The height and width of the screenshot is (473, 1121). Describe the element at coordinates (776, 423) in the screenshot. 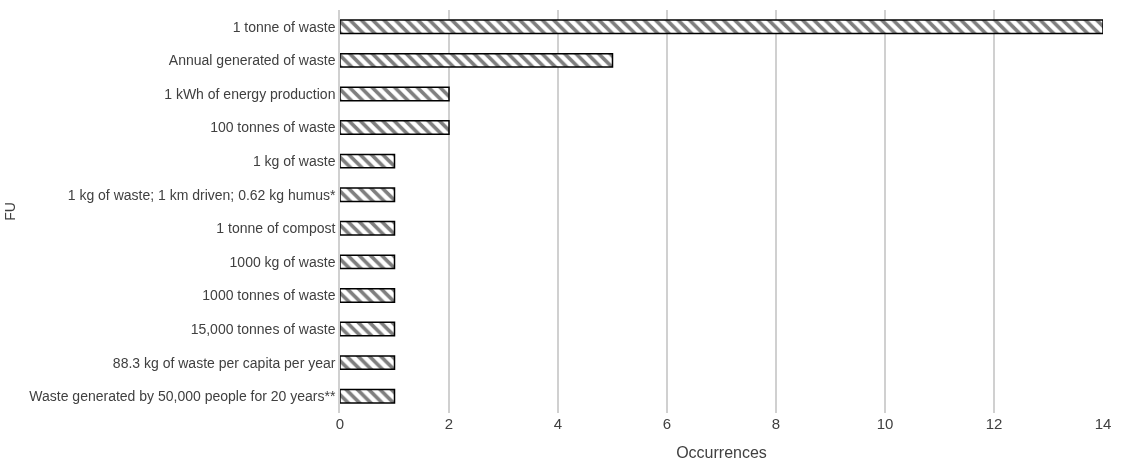

I see `x-tick-label: 8` at that location.